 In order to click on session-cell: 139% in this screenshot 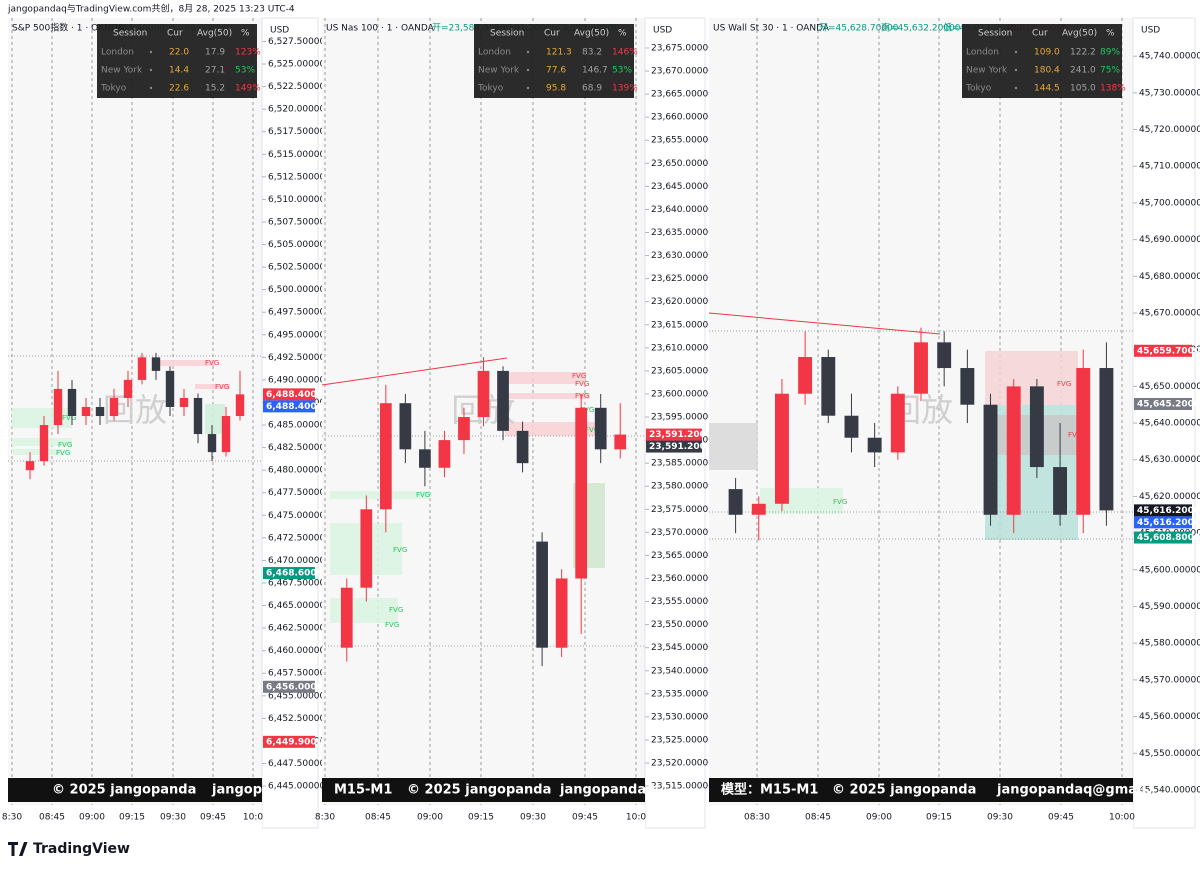, I will do `click(625, 89)`.